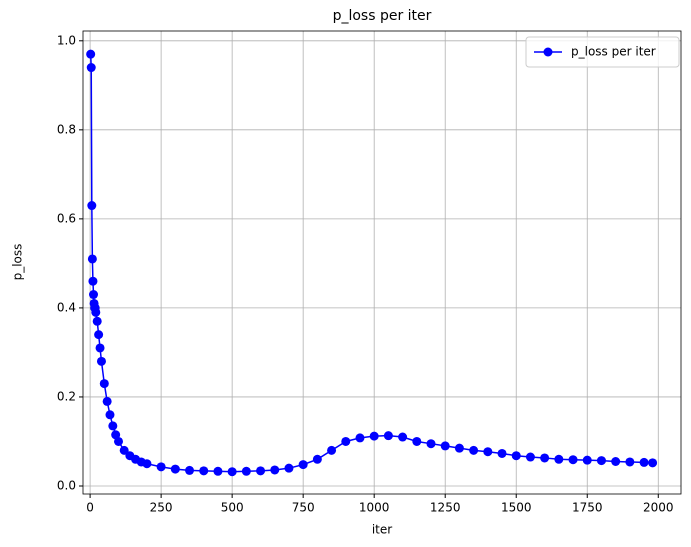 This screenshot has width=691, height=547. Describe the element at coordinates (66, 396) in the screenshot. I see `y-tick-label: 0.2` at that location.